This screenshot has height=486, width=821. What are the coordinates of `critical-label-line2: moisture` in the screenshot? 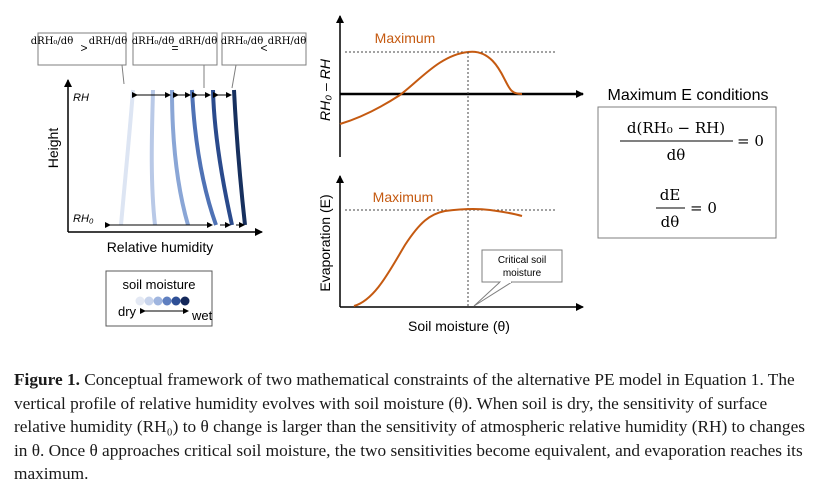 It's located at (522, 273).